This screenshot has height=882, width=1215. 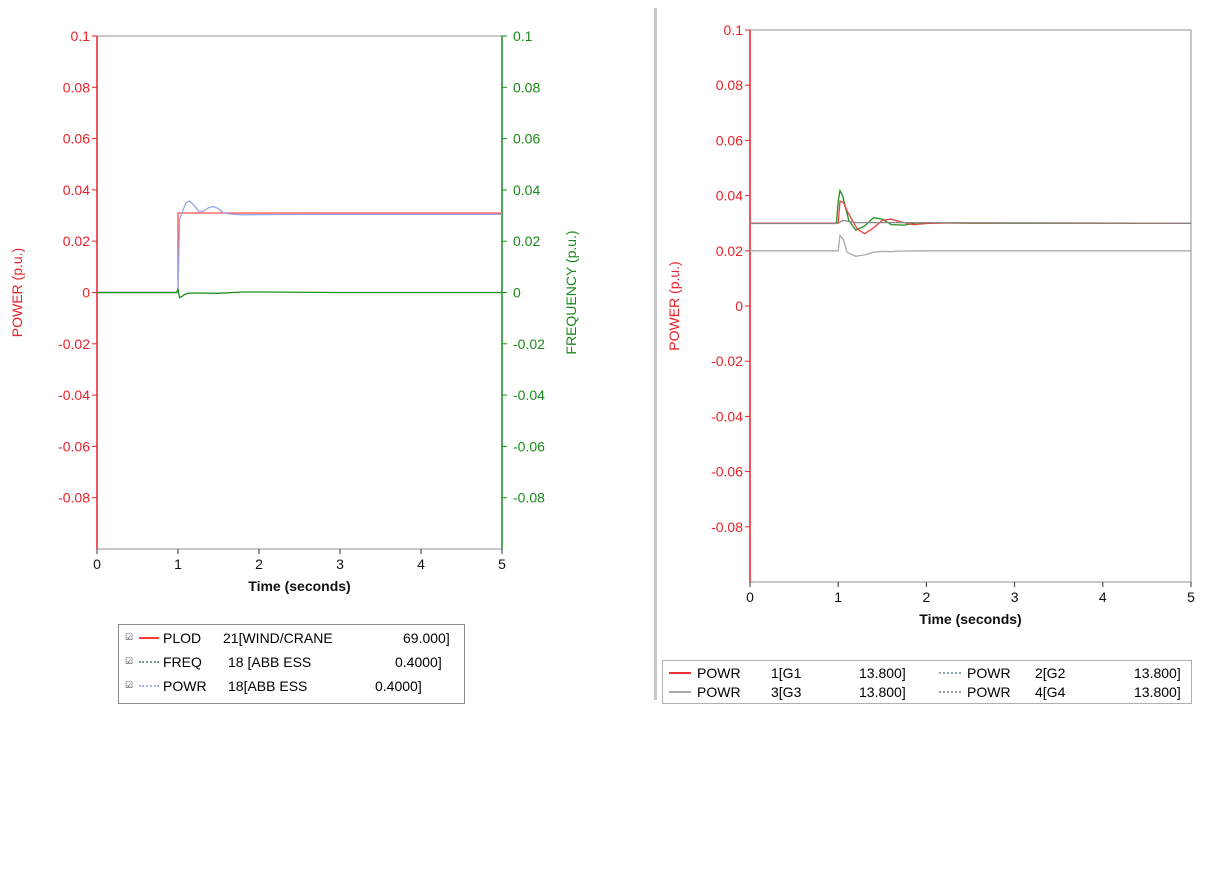 I want to click on legend-bus: 18 [ABB ESS, so click(x=270, y=662).